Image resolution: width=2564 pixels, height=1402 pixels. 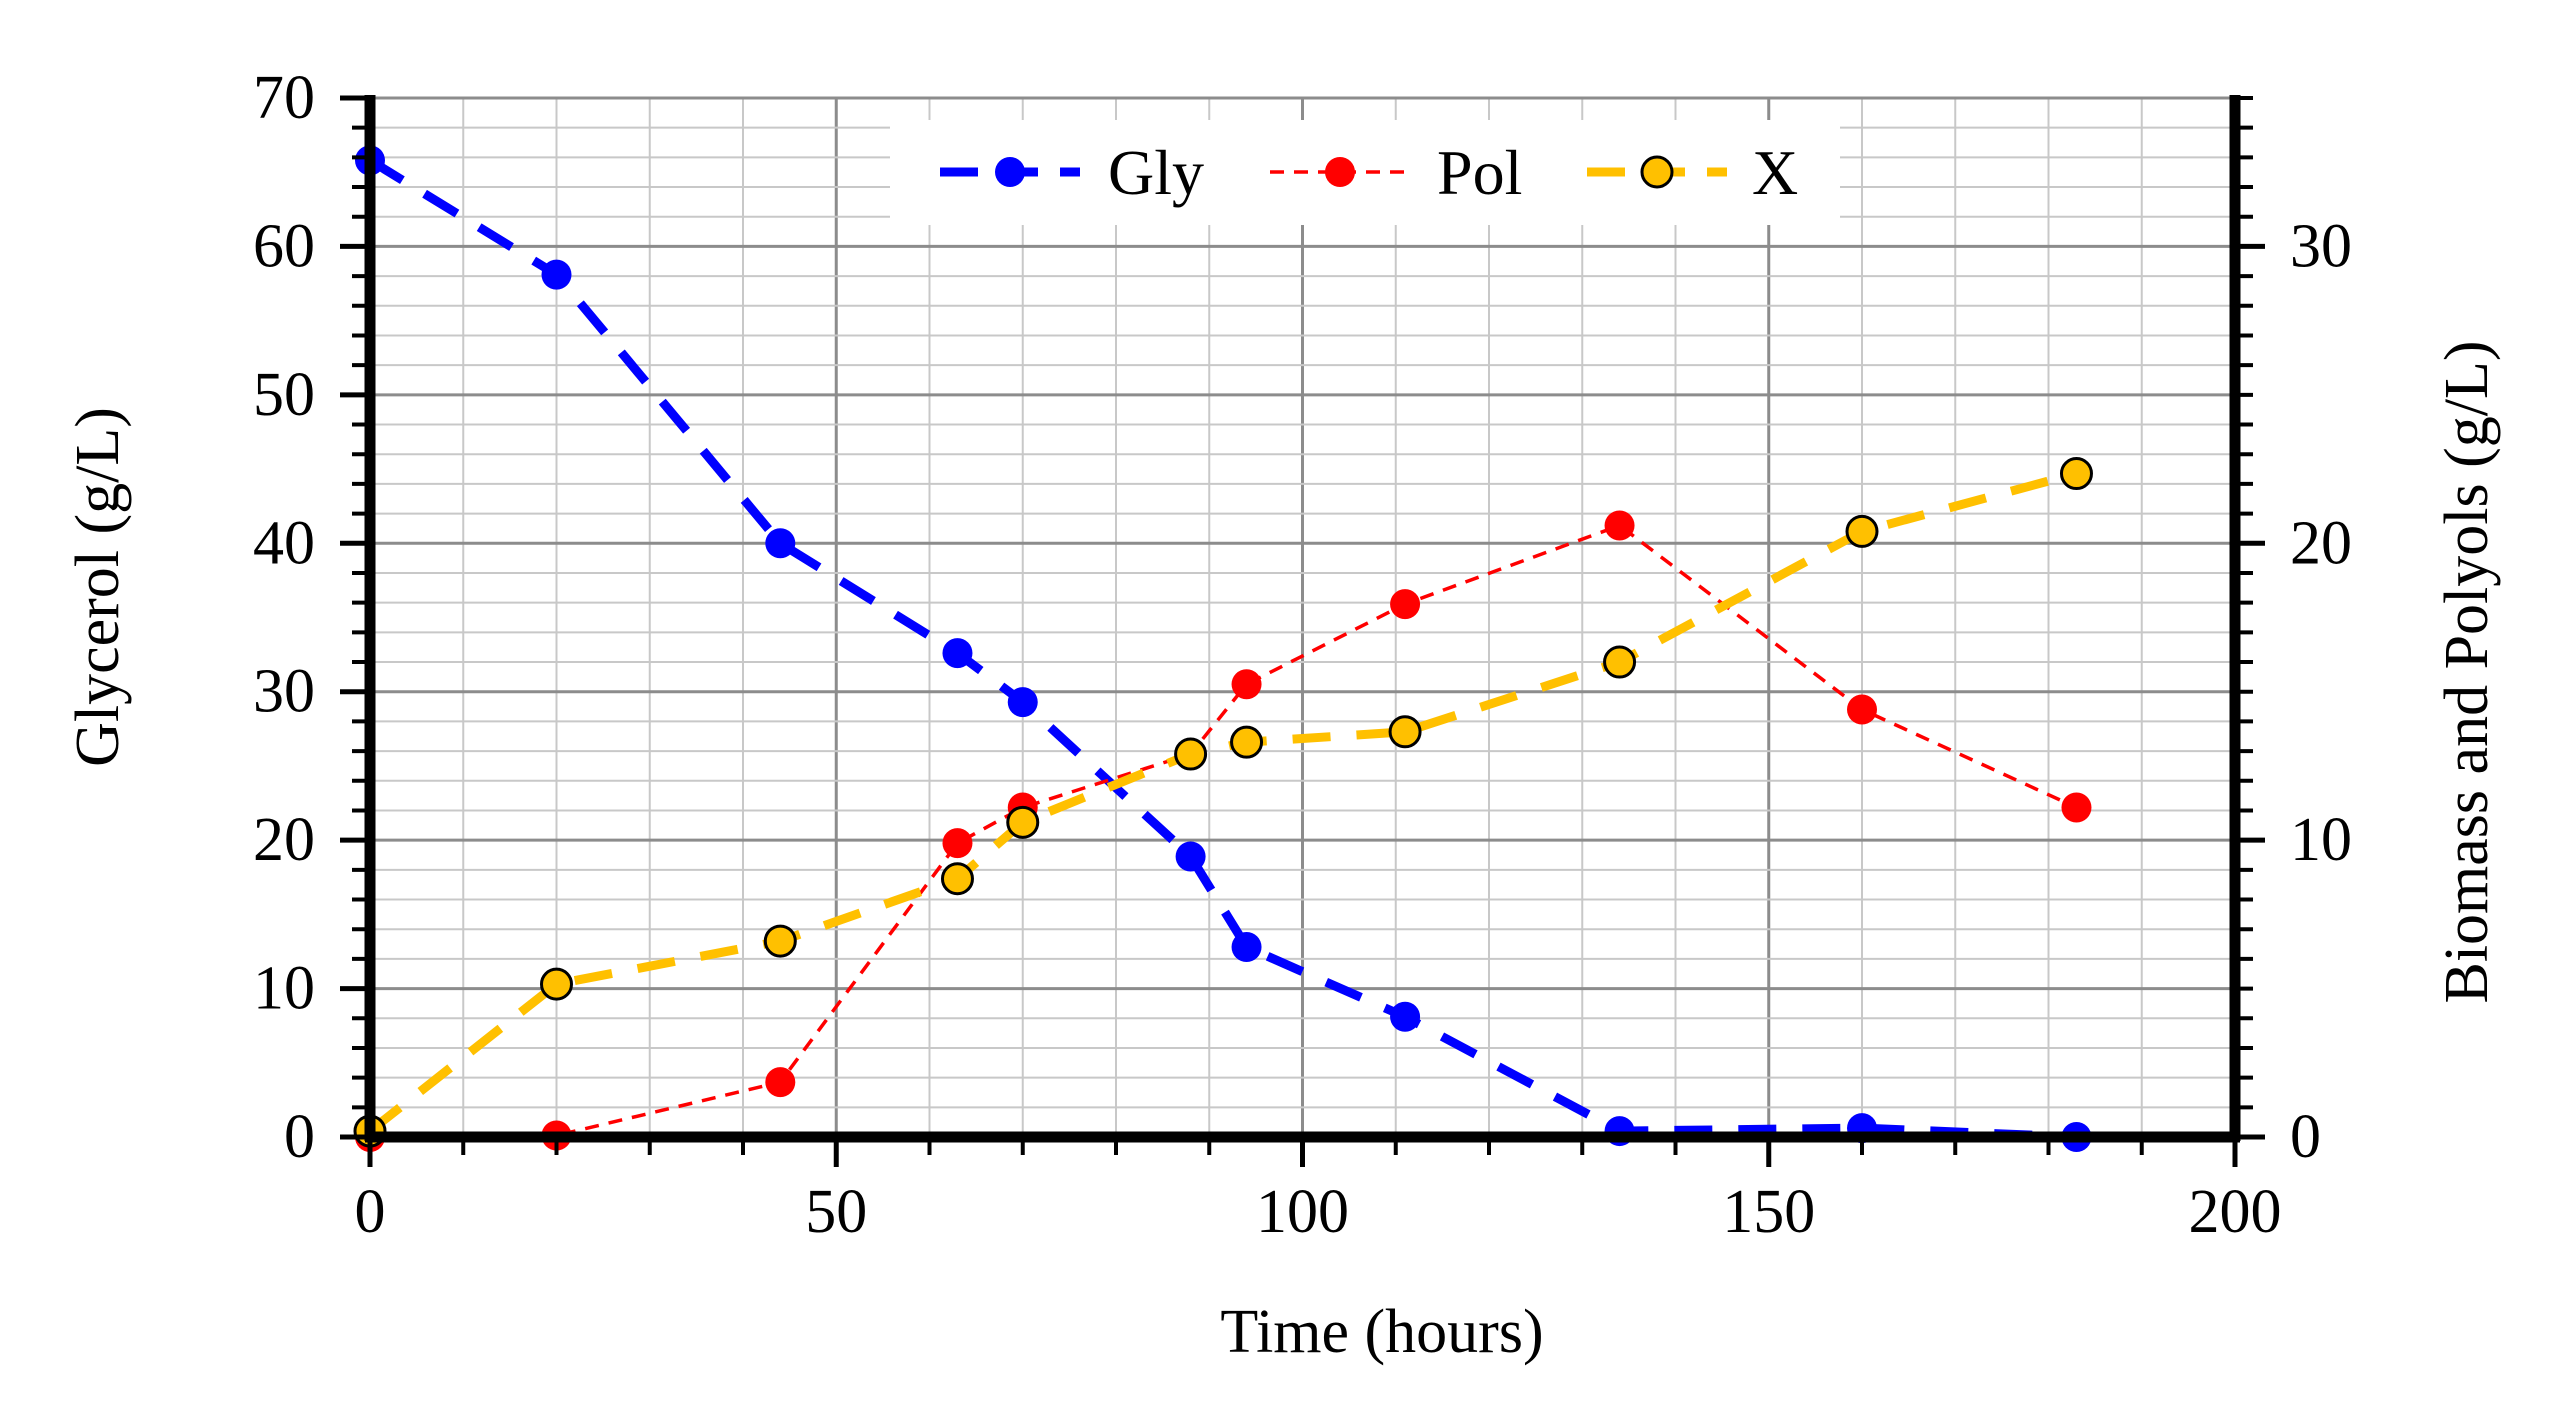 What do you see at coordinates (1775, 172) in the screenshot?
I see `legend-label-x: X` at bounding box center [1775, 172].